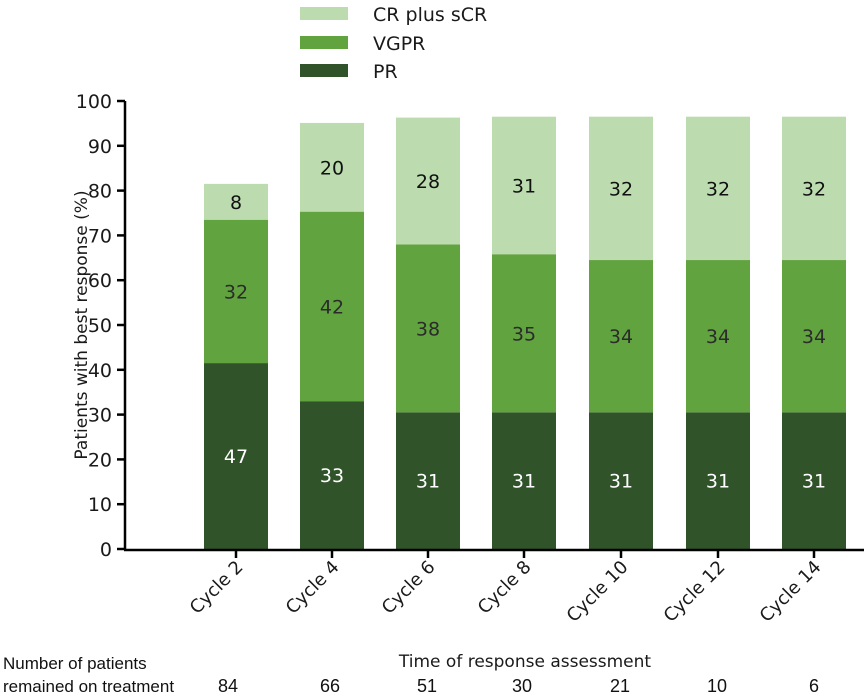 The width and height of the screenshot is (864, 697). I want to click on data-label: 28, so click(428, 182).